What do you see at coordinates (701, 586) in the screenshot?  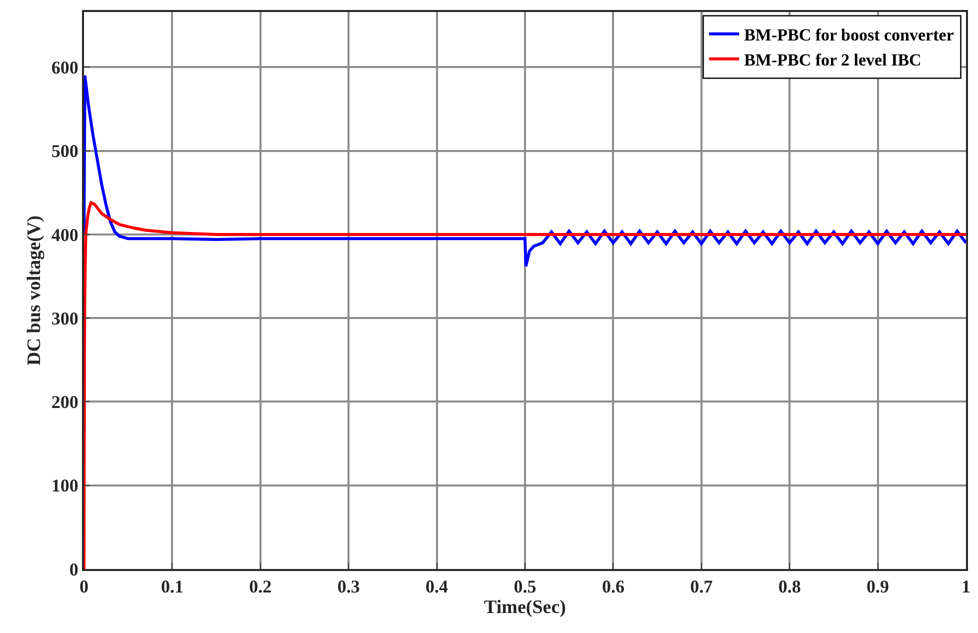 I see `x-tick-label: 0.7` at bounding box center [701, 586].